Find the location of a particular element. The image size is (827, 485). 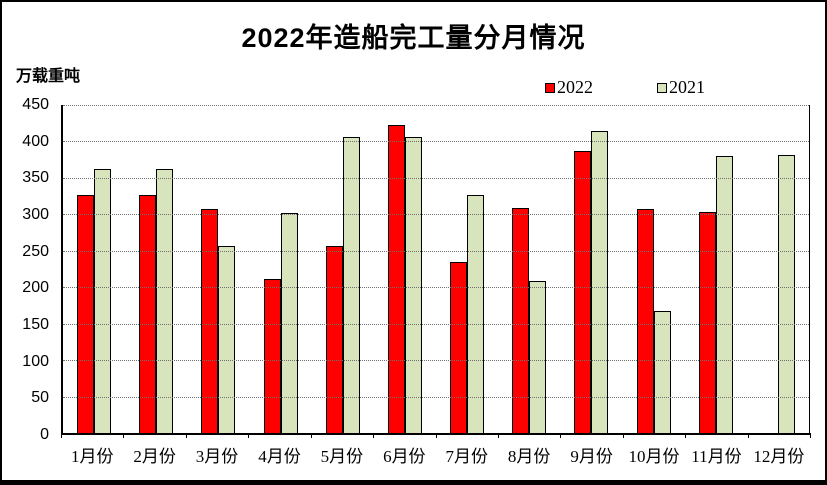

bar-group-4月份 is located at coordinates (281, 269).